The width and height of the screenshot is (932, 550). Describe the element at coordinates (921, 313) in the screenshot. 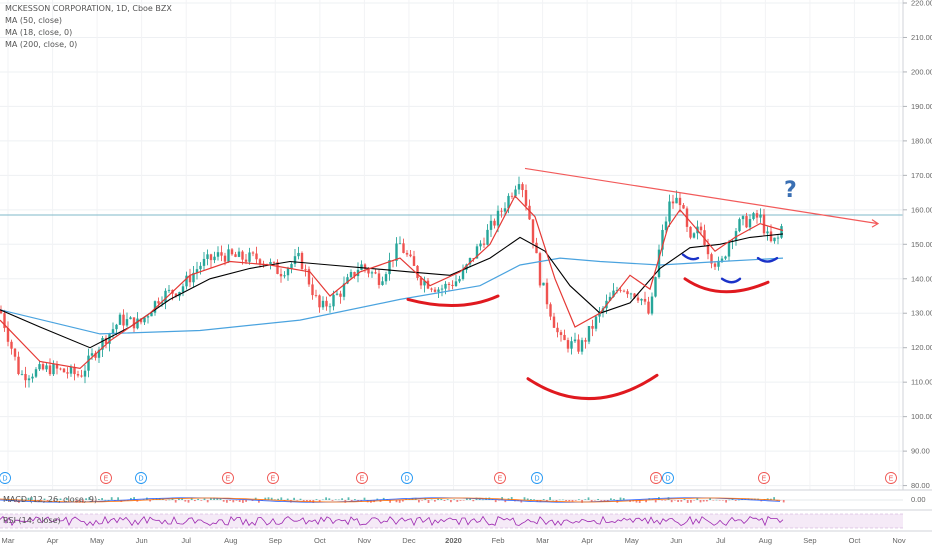

I see `price-tick-label: 130.00` at that location.